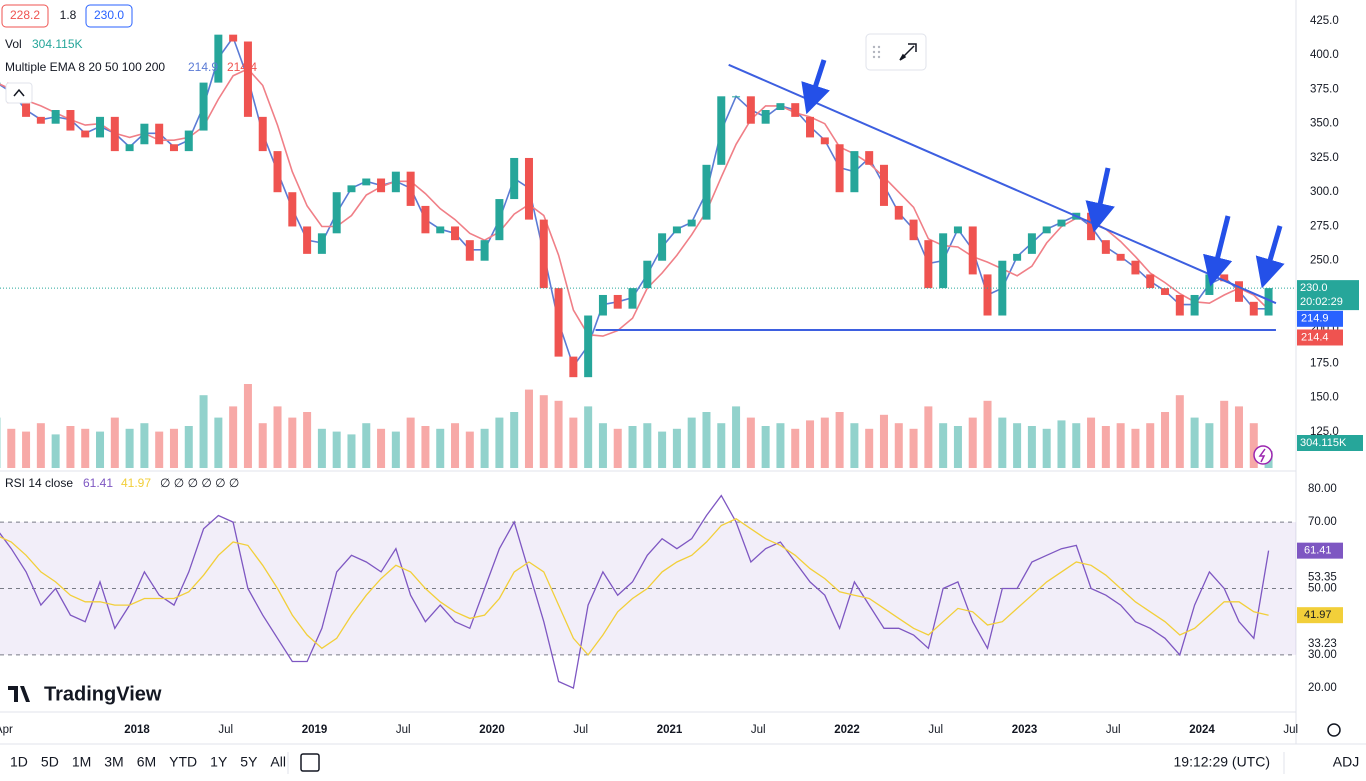  What do you see at coordinates (1324, 89) in the screenshot?
I see `y-tick-label: 375.0` at bounding box center [1324, 89].